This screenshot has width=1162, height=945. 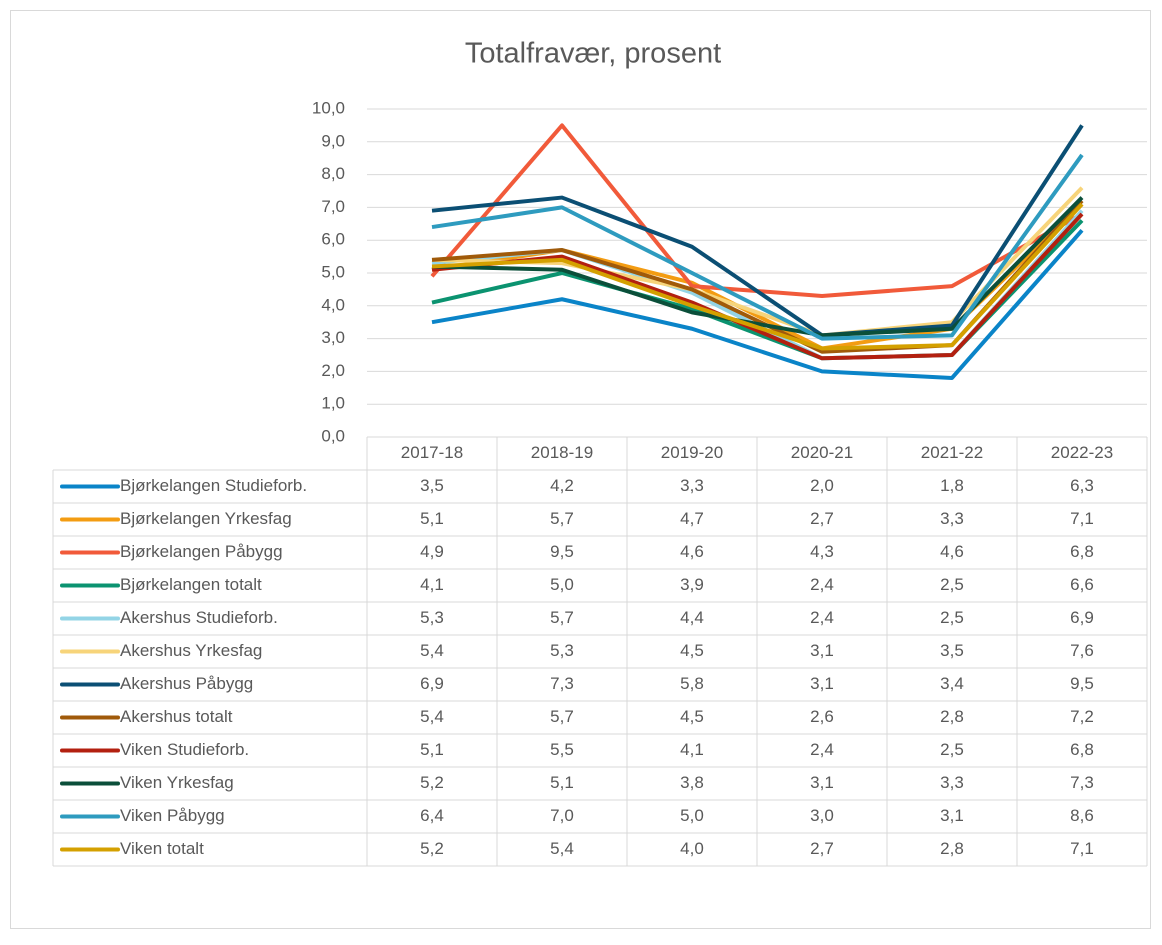 What do you see at coordinates (952, 452) in the screenshot?
I see `x-tick-label: 2021-22` at bounding box center [952, 452].